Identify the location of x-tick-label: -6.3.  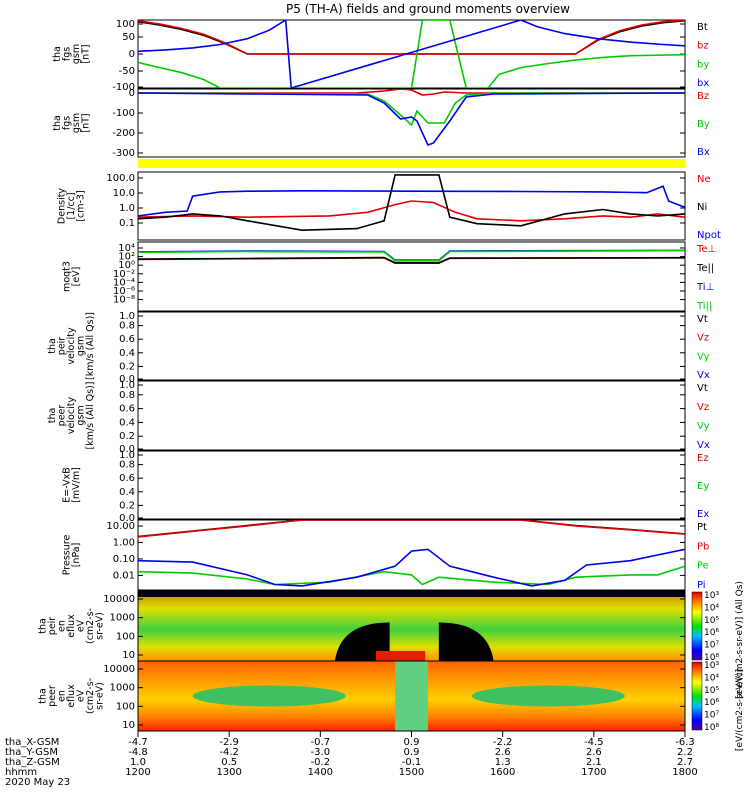
(685, 742).